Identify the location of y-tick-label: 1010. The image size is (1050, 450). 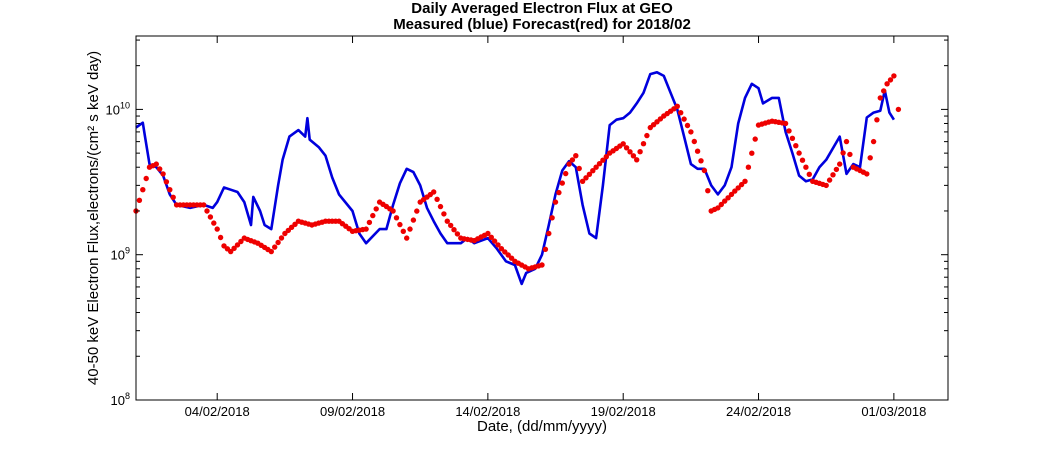
(118, 108).